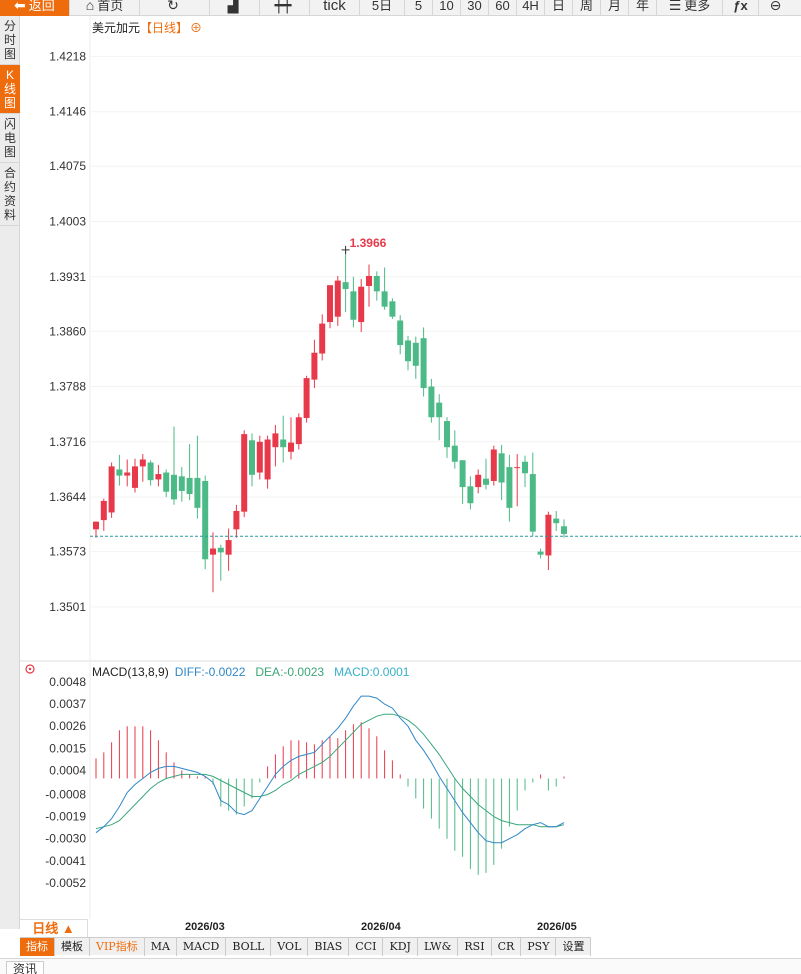 The image size is (801, 974). I want to click on interval-10: 10, so click(447, 8).